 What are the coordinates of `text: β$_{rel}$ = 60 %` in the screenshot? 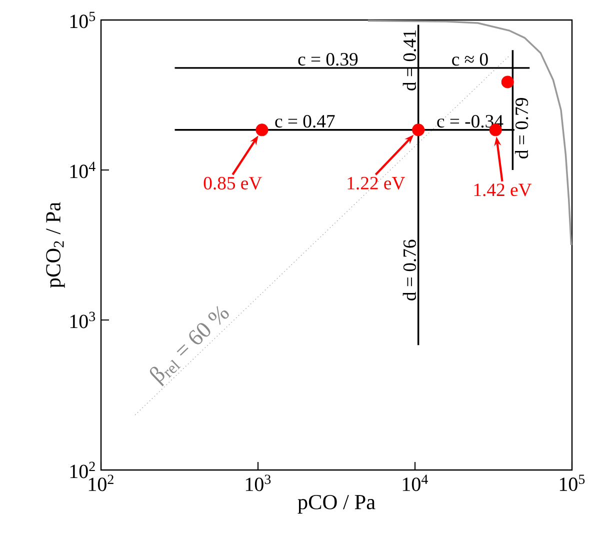 It's located at (189, 346).